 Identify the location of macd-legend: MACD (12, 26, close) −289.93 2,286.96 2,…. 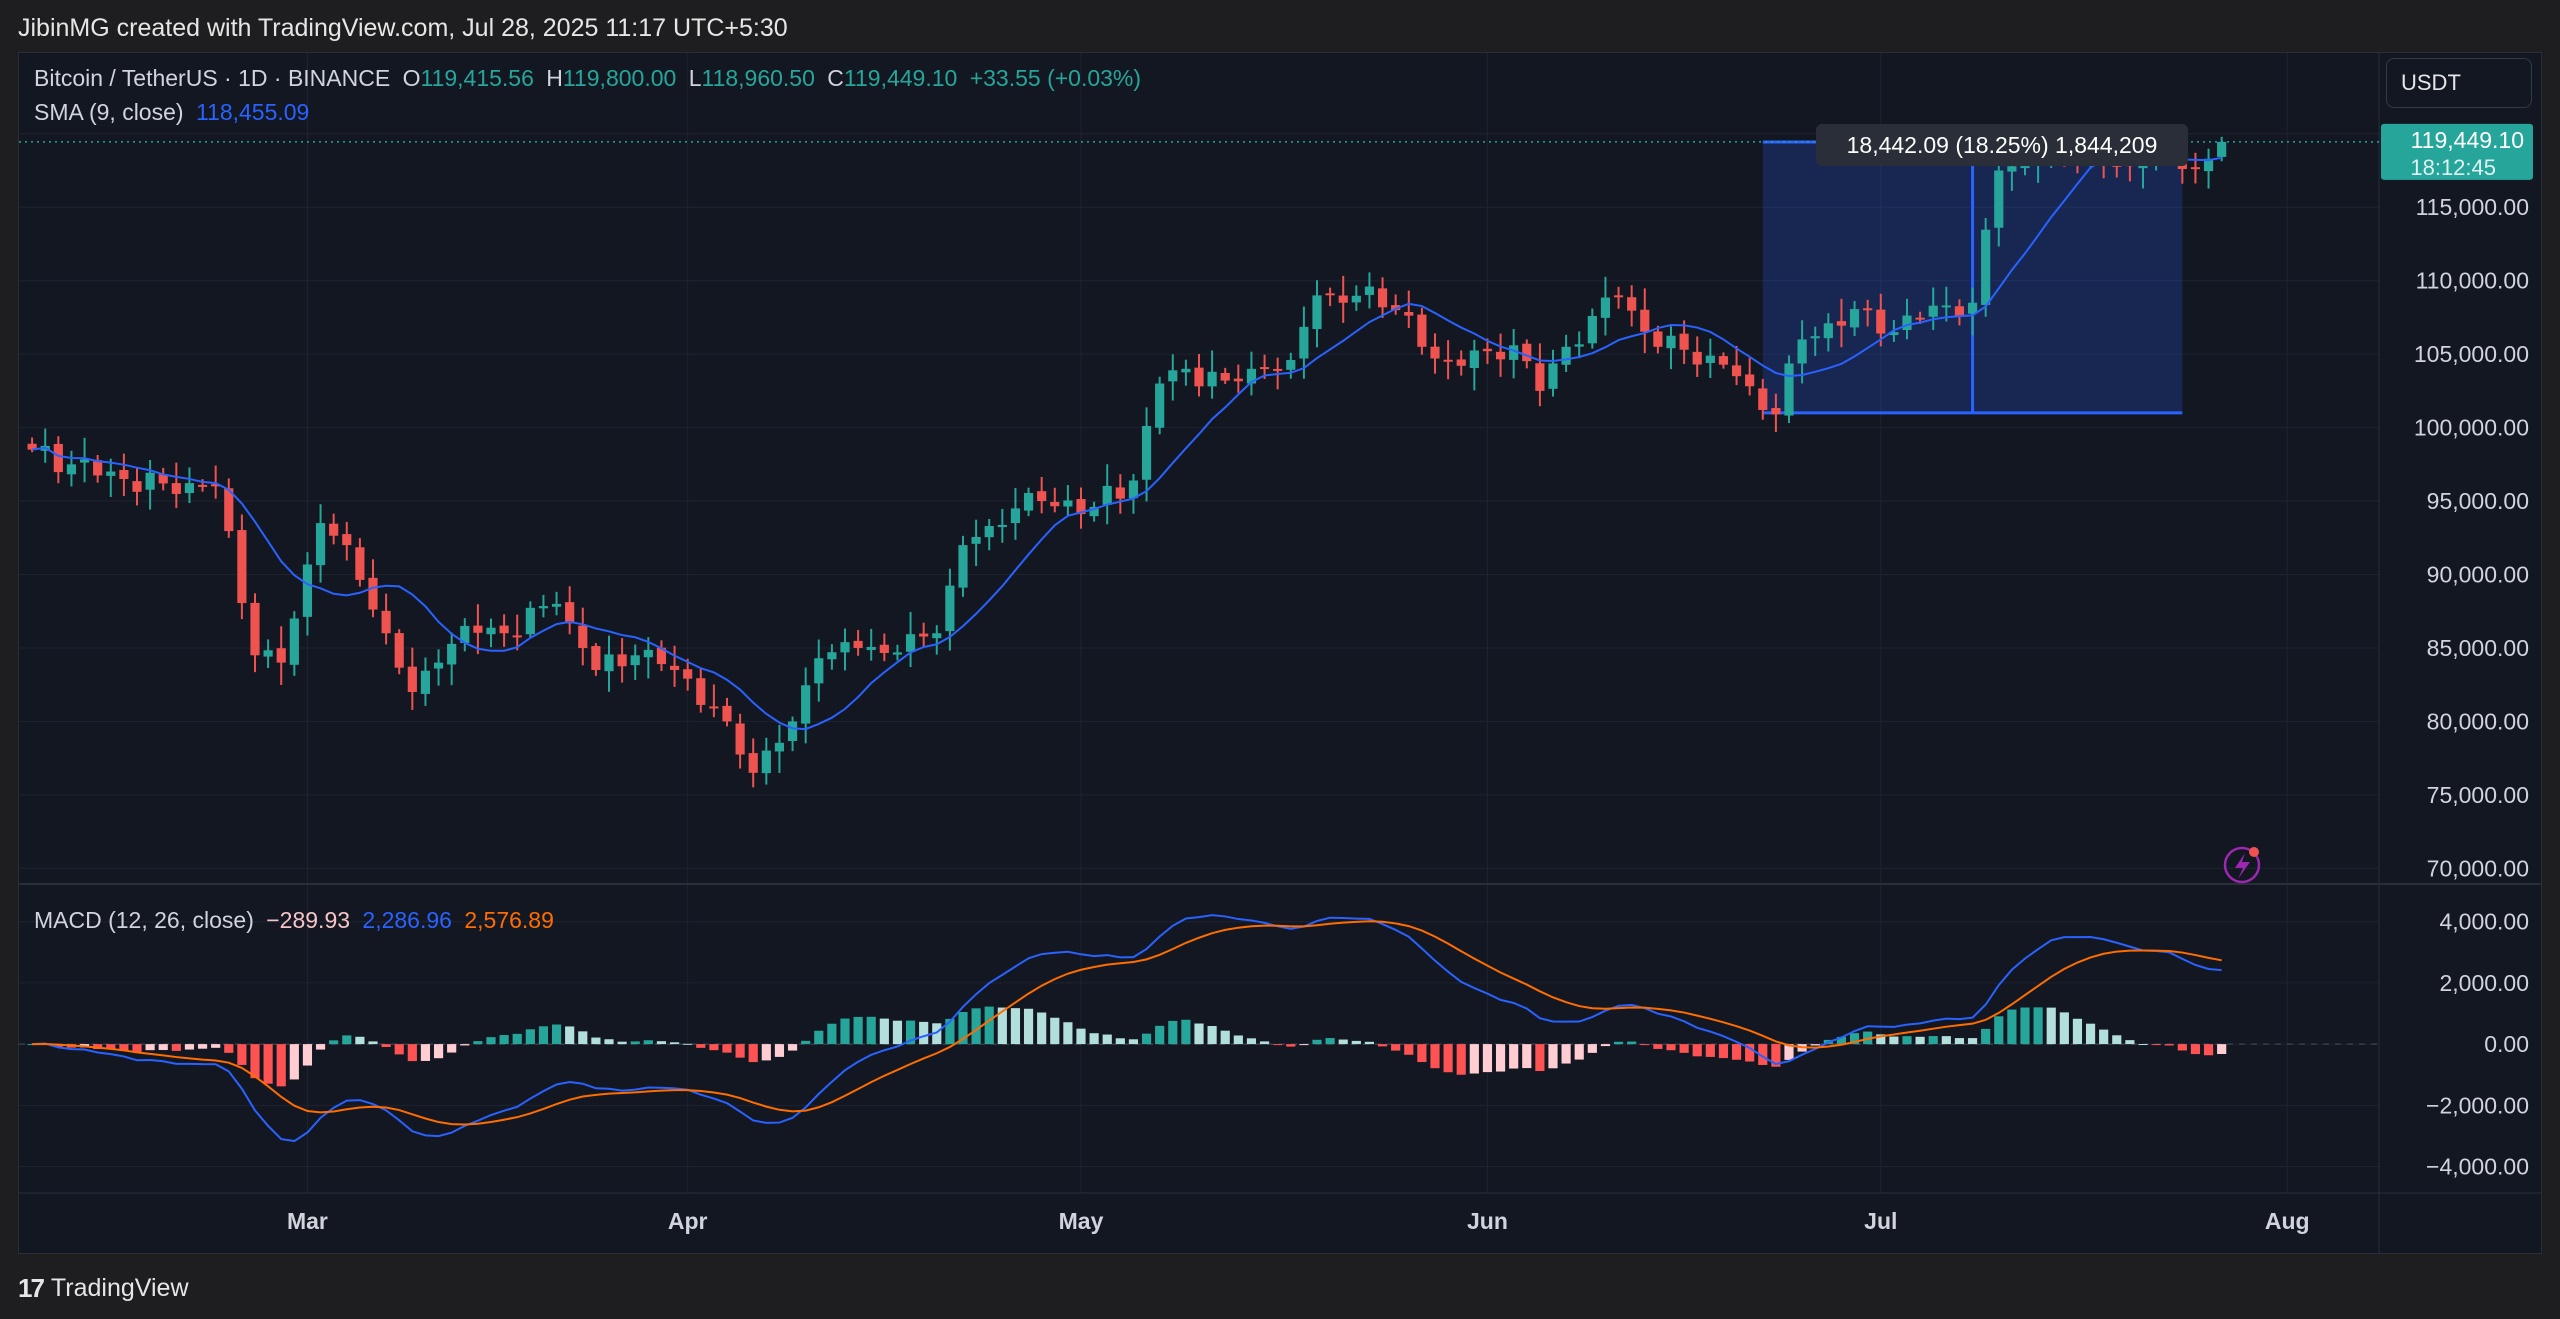
(297, 920).